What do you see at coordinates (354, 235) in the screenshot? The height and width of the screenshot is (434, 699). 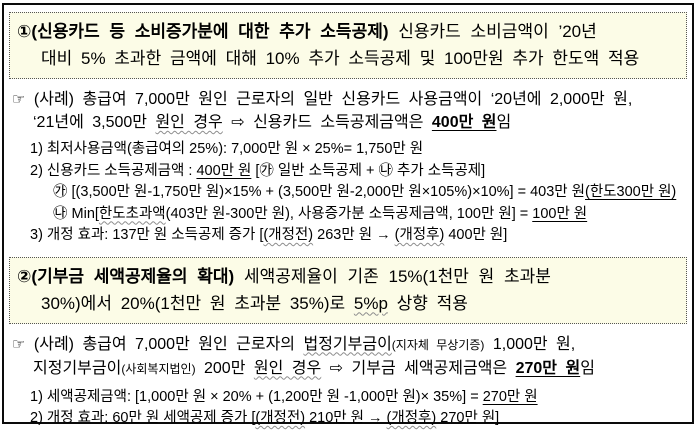 I see `item3-text2: 263만 원 →` at bounding box center [354, 235].